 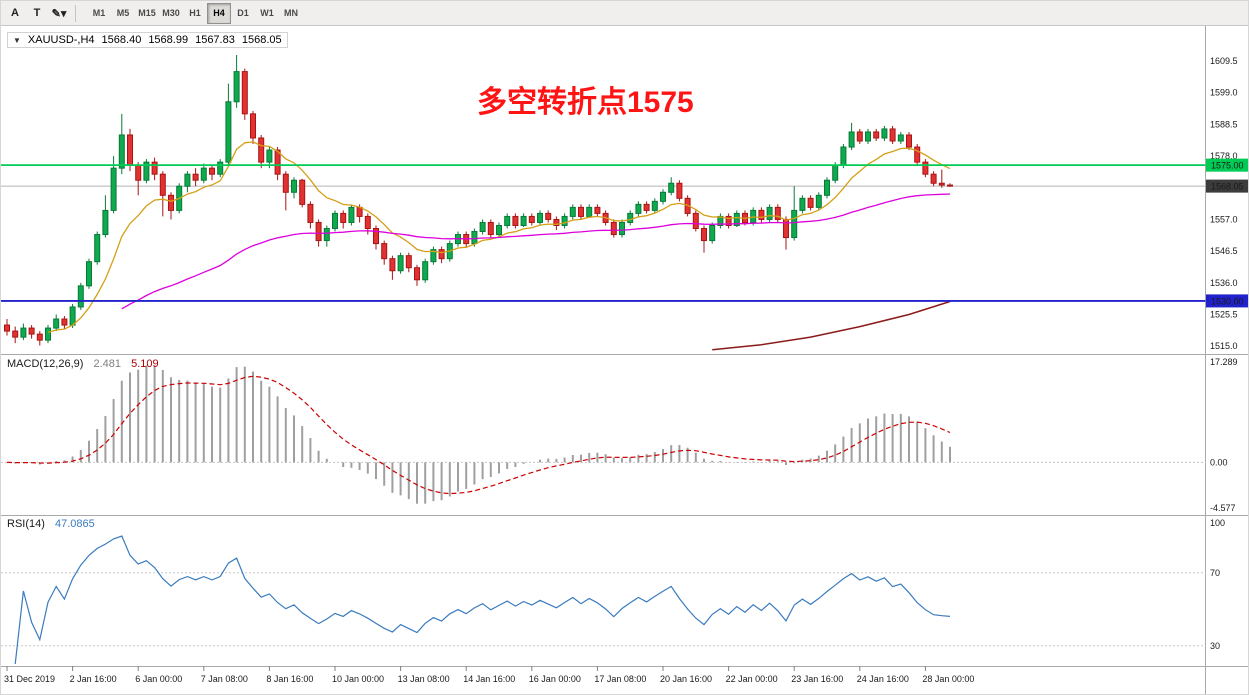 What do you see at coordinates (1219, 462) in the screenshot?
I see `svg-text: 0.00` at bounding box center [1219, 462].